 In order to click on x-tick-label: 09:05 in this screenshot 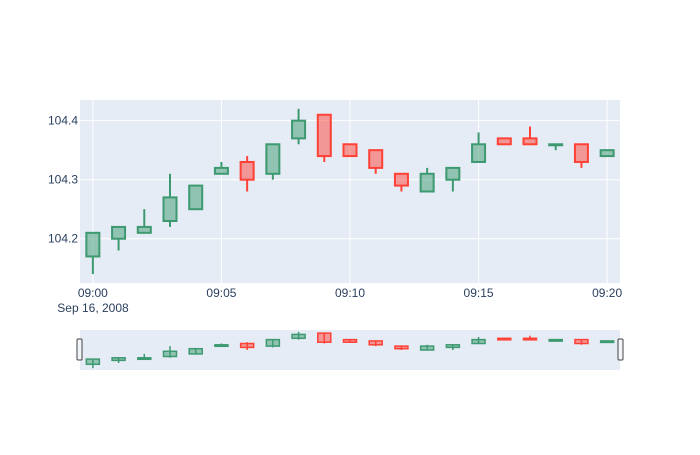, I will do `click(221, 293)`.